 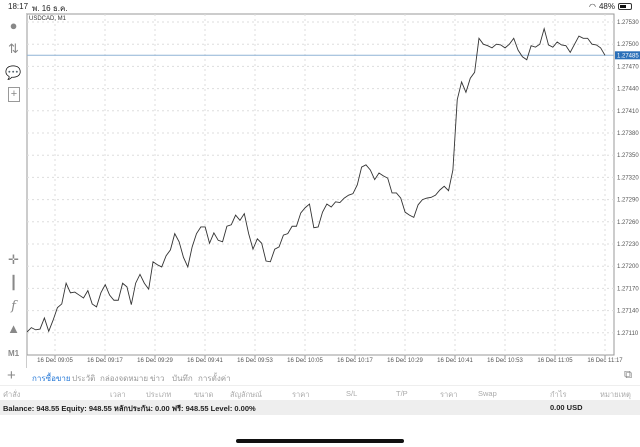 What do you see at coordinates (159, 394) in the screenshot?
I see `col-type: ประเภท` at bounding box center [159, 394].